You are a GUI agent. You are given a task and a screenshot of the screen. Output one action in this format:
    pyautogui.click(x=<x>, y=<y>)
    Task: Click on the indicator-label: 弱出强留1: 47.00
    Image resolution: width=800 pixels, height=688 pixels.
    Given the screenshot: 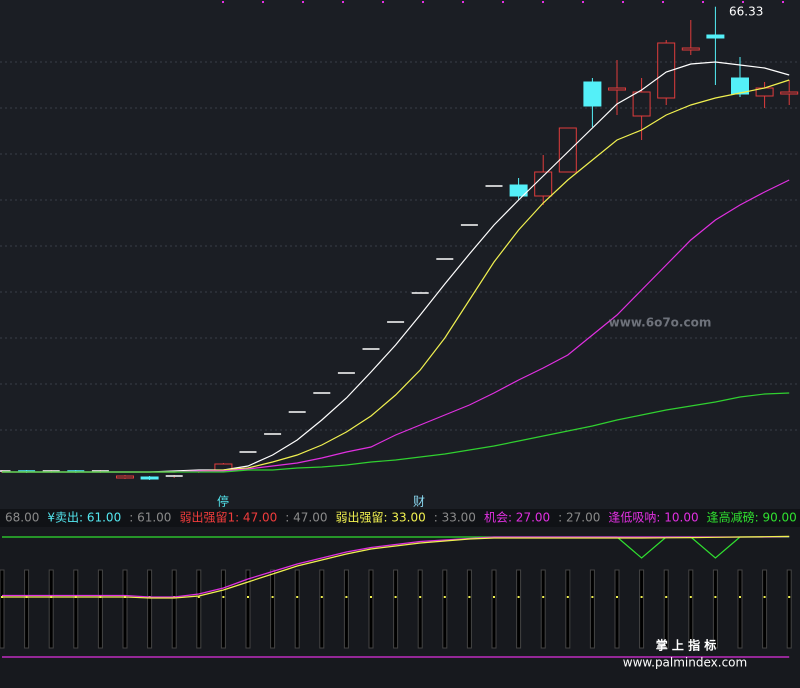 What is the action you would take?
    pyautogui.click(x=228, y=518)
    